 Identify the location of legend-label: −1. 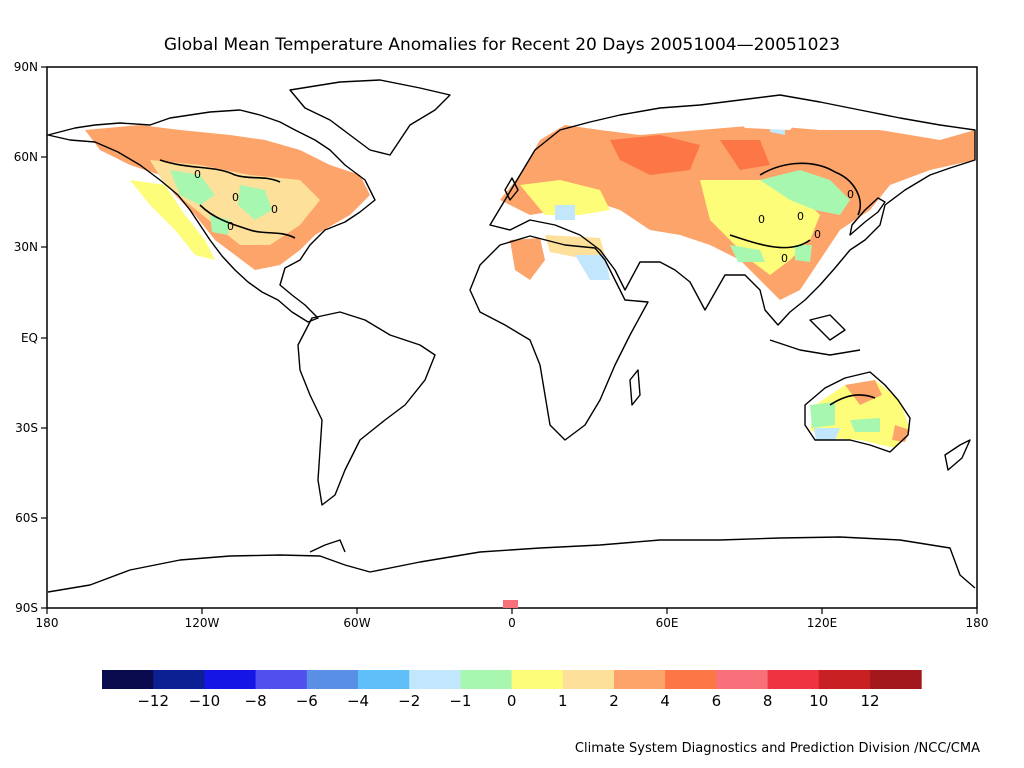
(460, 701).